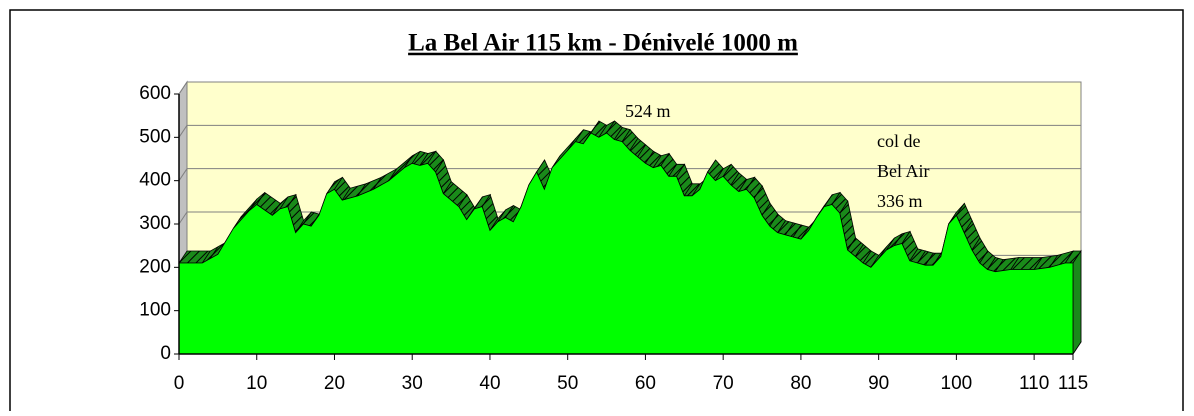 Image resolution: width=1194 pixels, height=416 pixels. What do you see at coordinates (412, 383) in the screenshot?
I see `x-tick-label: 30` at bounding box center [412, 383].